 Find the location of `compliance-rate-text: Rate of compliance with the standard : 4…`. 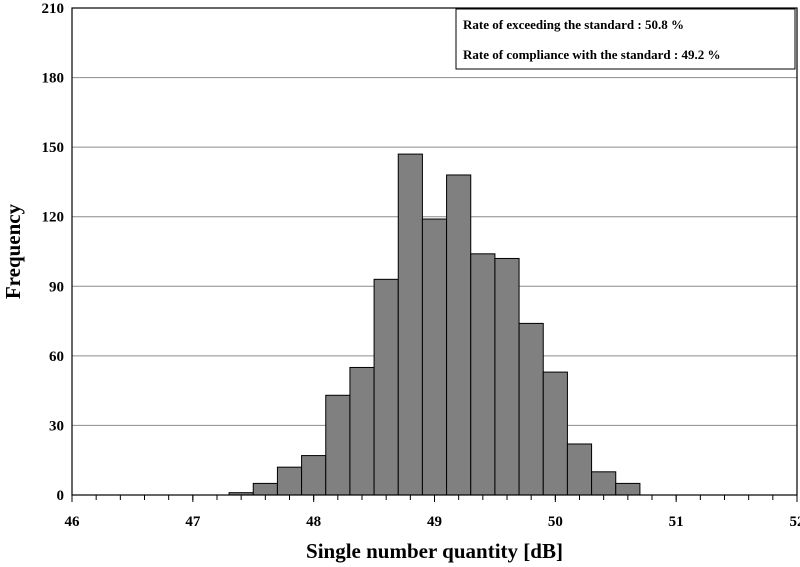

compliance-rate-text: Rate of compliance with the standard : 4… is located at coordinates (591, 54).